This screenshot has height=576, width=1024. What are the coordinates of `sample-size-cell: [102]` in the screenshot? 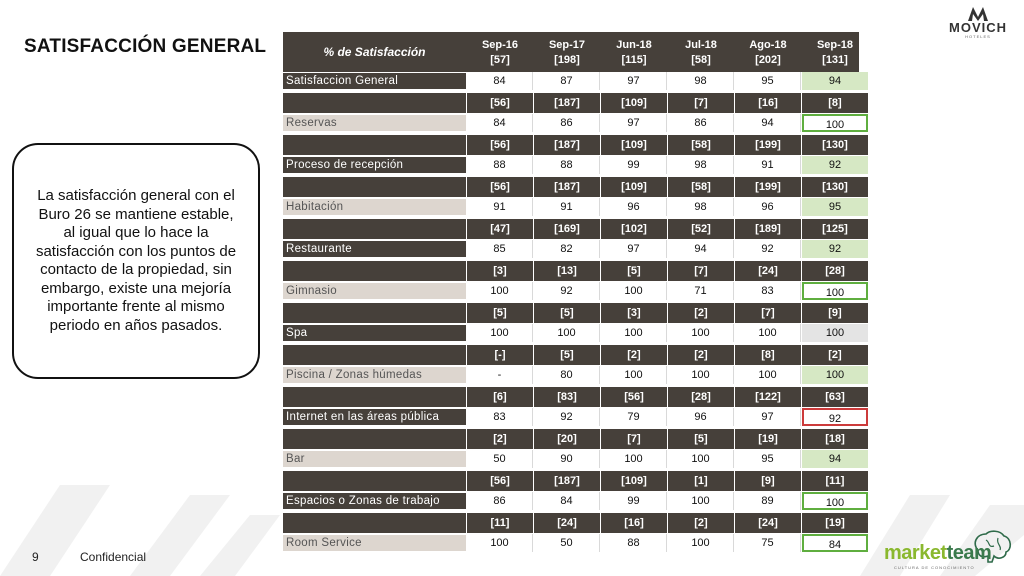 It's located at (634, 229).